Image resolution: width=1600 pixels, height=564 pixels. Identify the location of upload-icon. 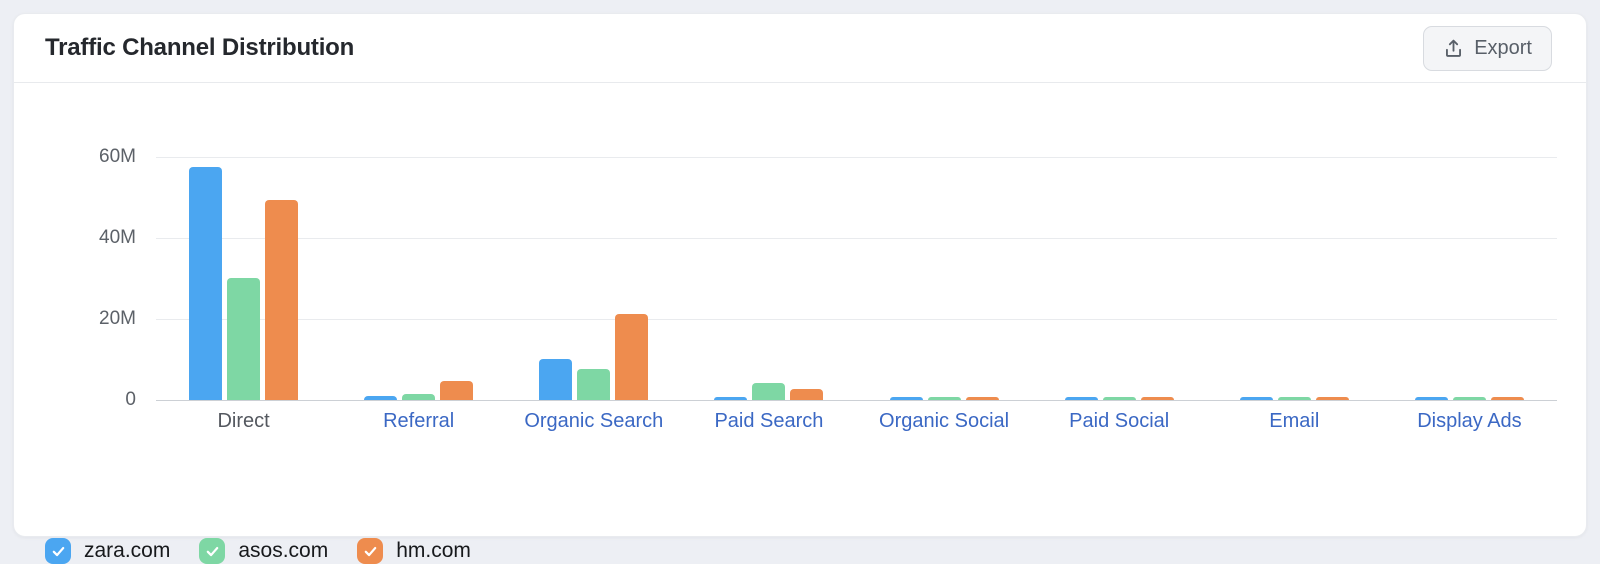
(1453, 48).